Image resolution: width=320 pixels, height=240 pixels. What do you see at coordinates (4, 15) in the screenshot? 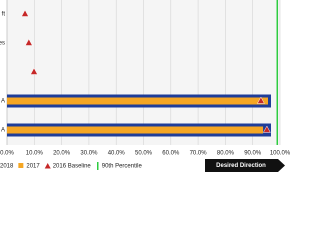
I see `category-label: ft` at bounding box center [4, 15].